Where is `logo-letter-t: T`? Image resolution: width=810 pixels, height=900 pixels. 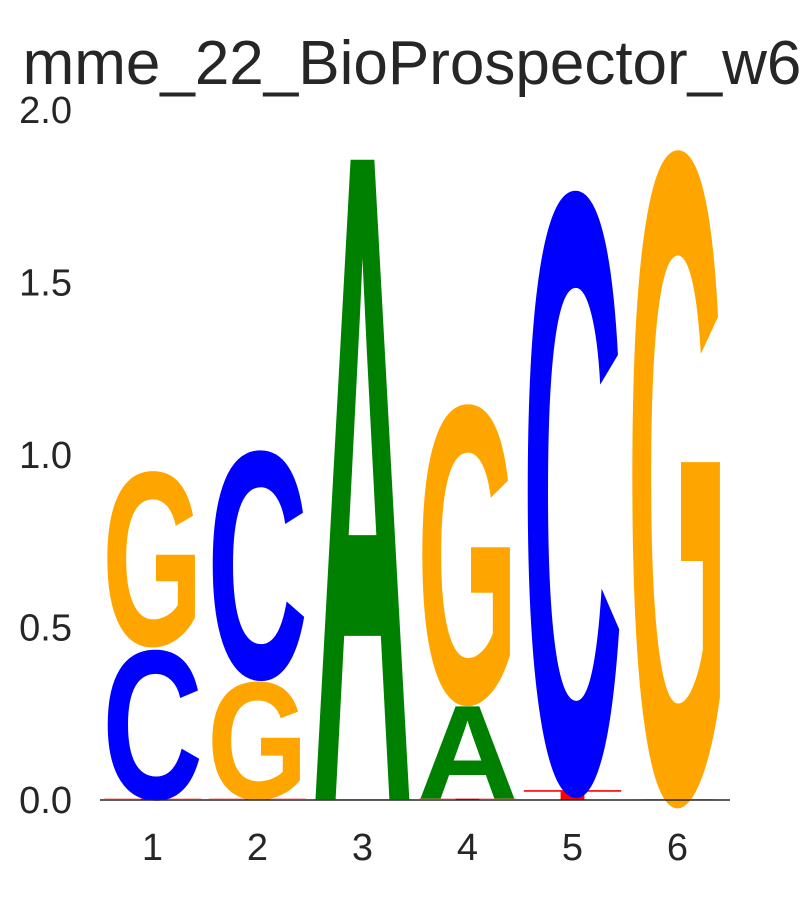
logo-letter-t: T is located at coordinates (572, 795).